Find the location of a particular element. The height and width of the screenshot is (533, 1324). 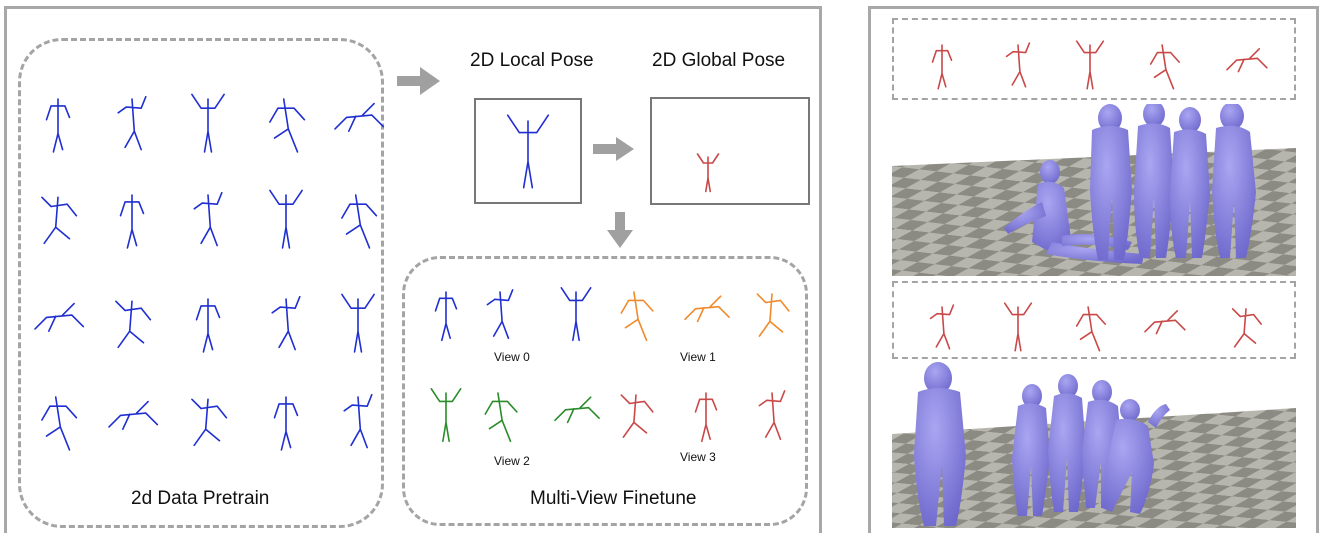

top-skeleton-strip is located at coordinates (1094, 59).